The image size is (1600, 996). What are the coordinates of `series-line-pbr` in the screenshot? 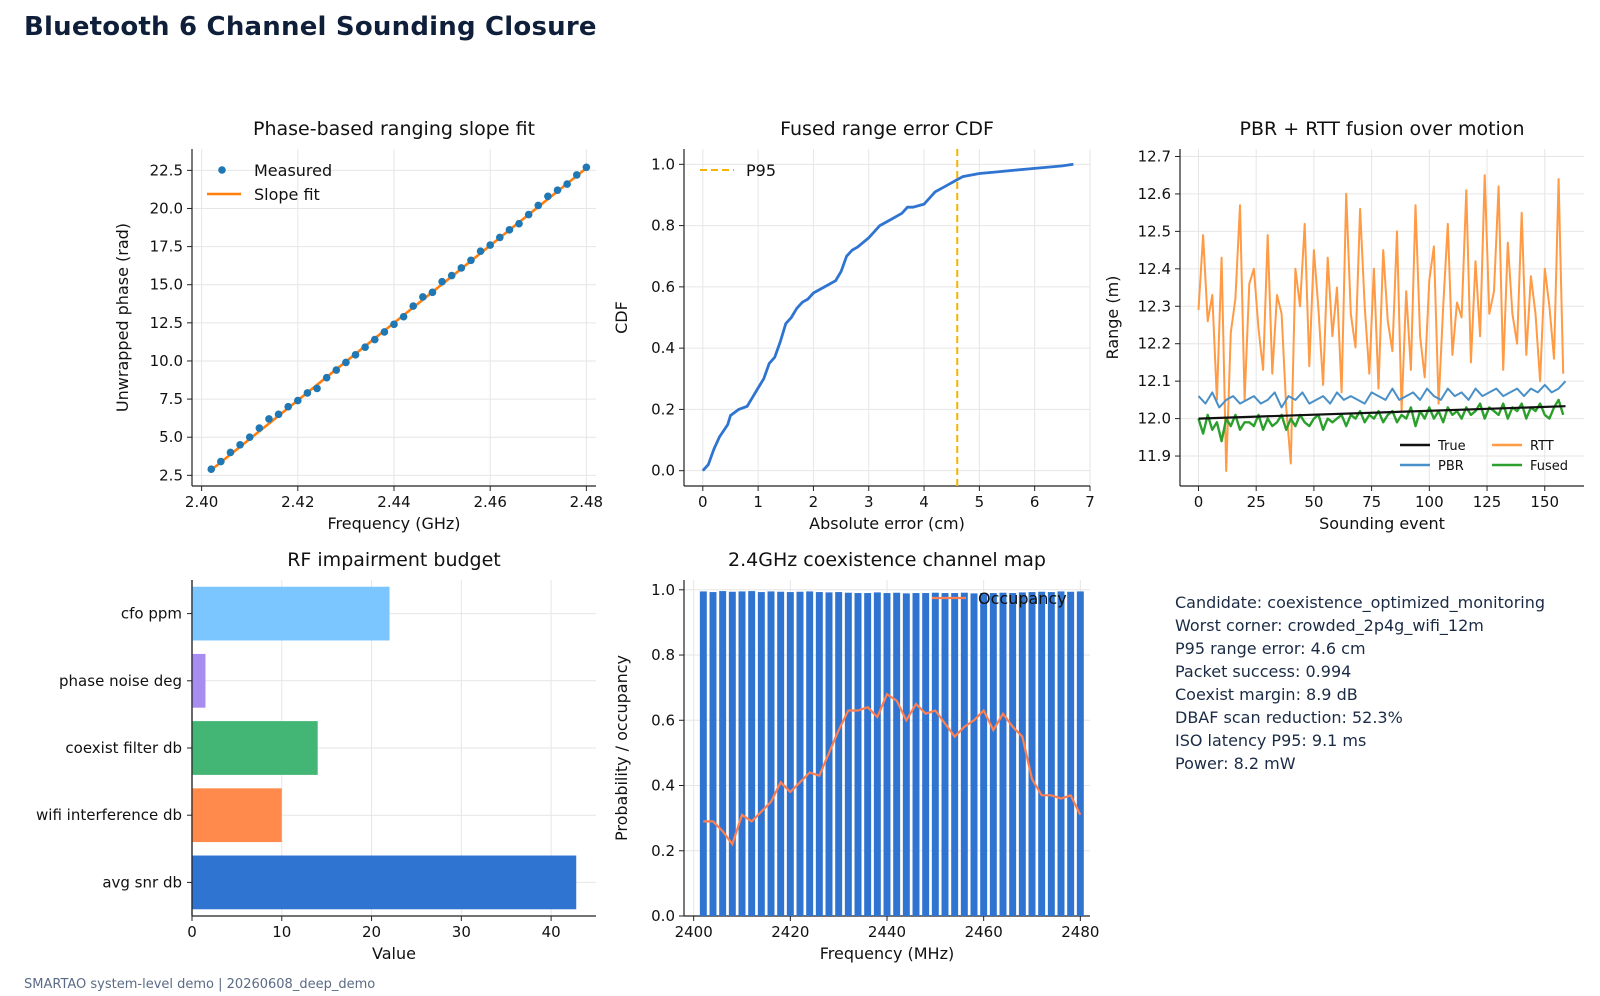 It's located at (1382, 394).